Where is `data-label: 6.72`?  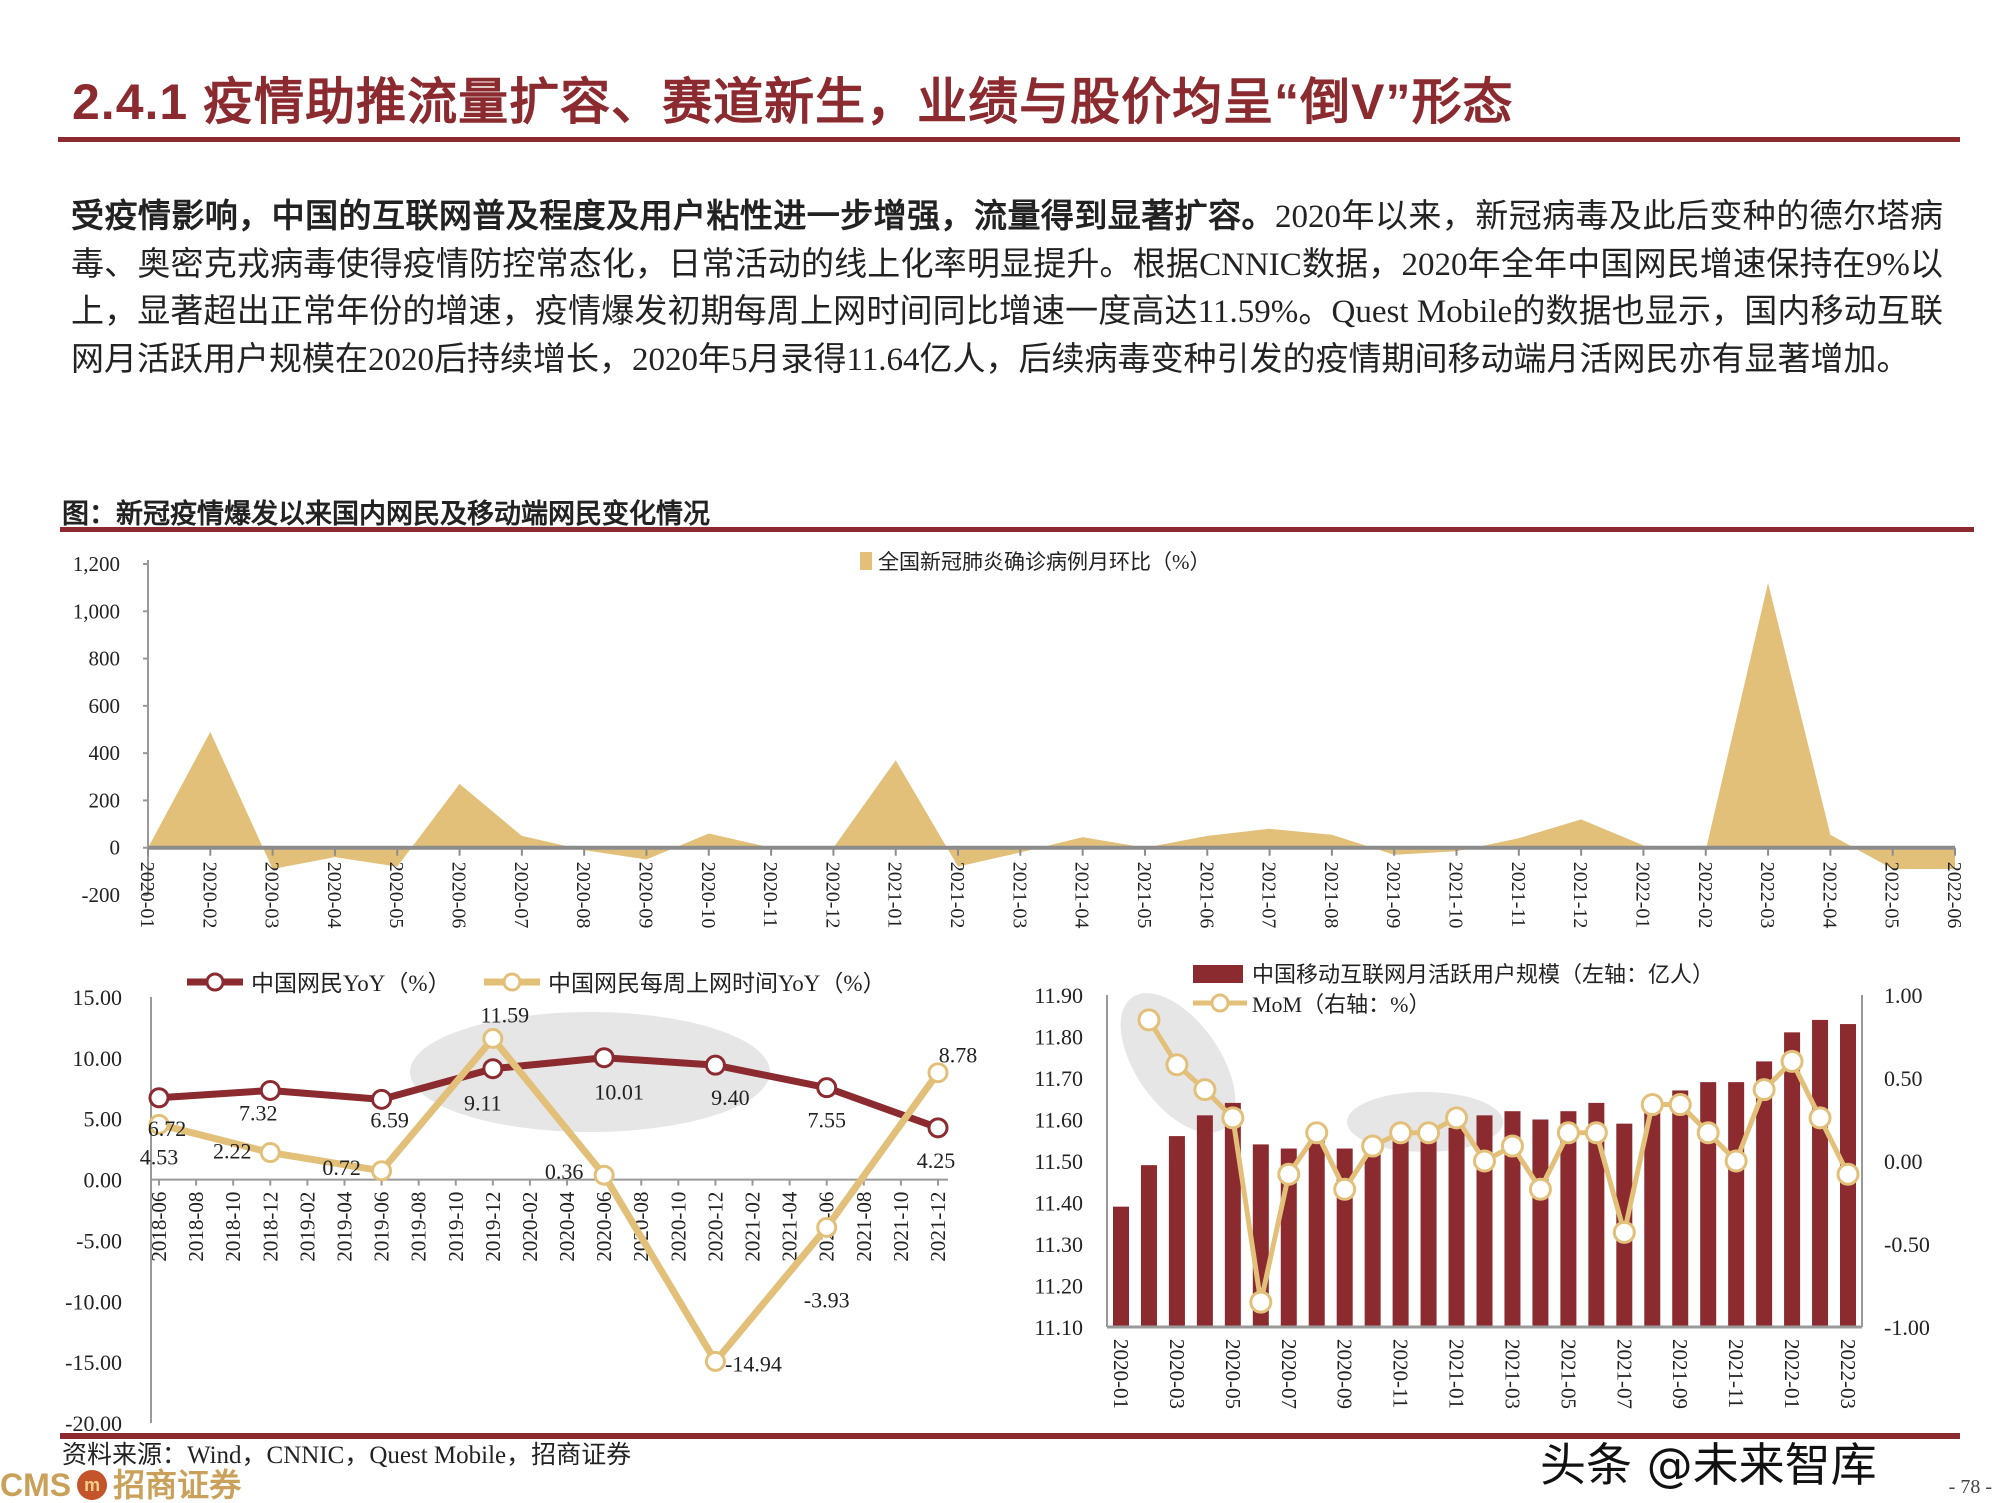
data-label: 6.72 is located at coordinates (167, 1128).